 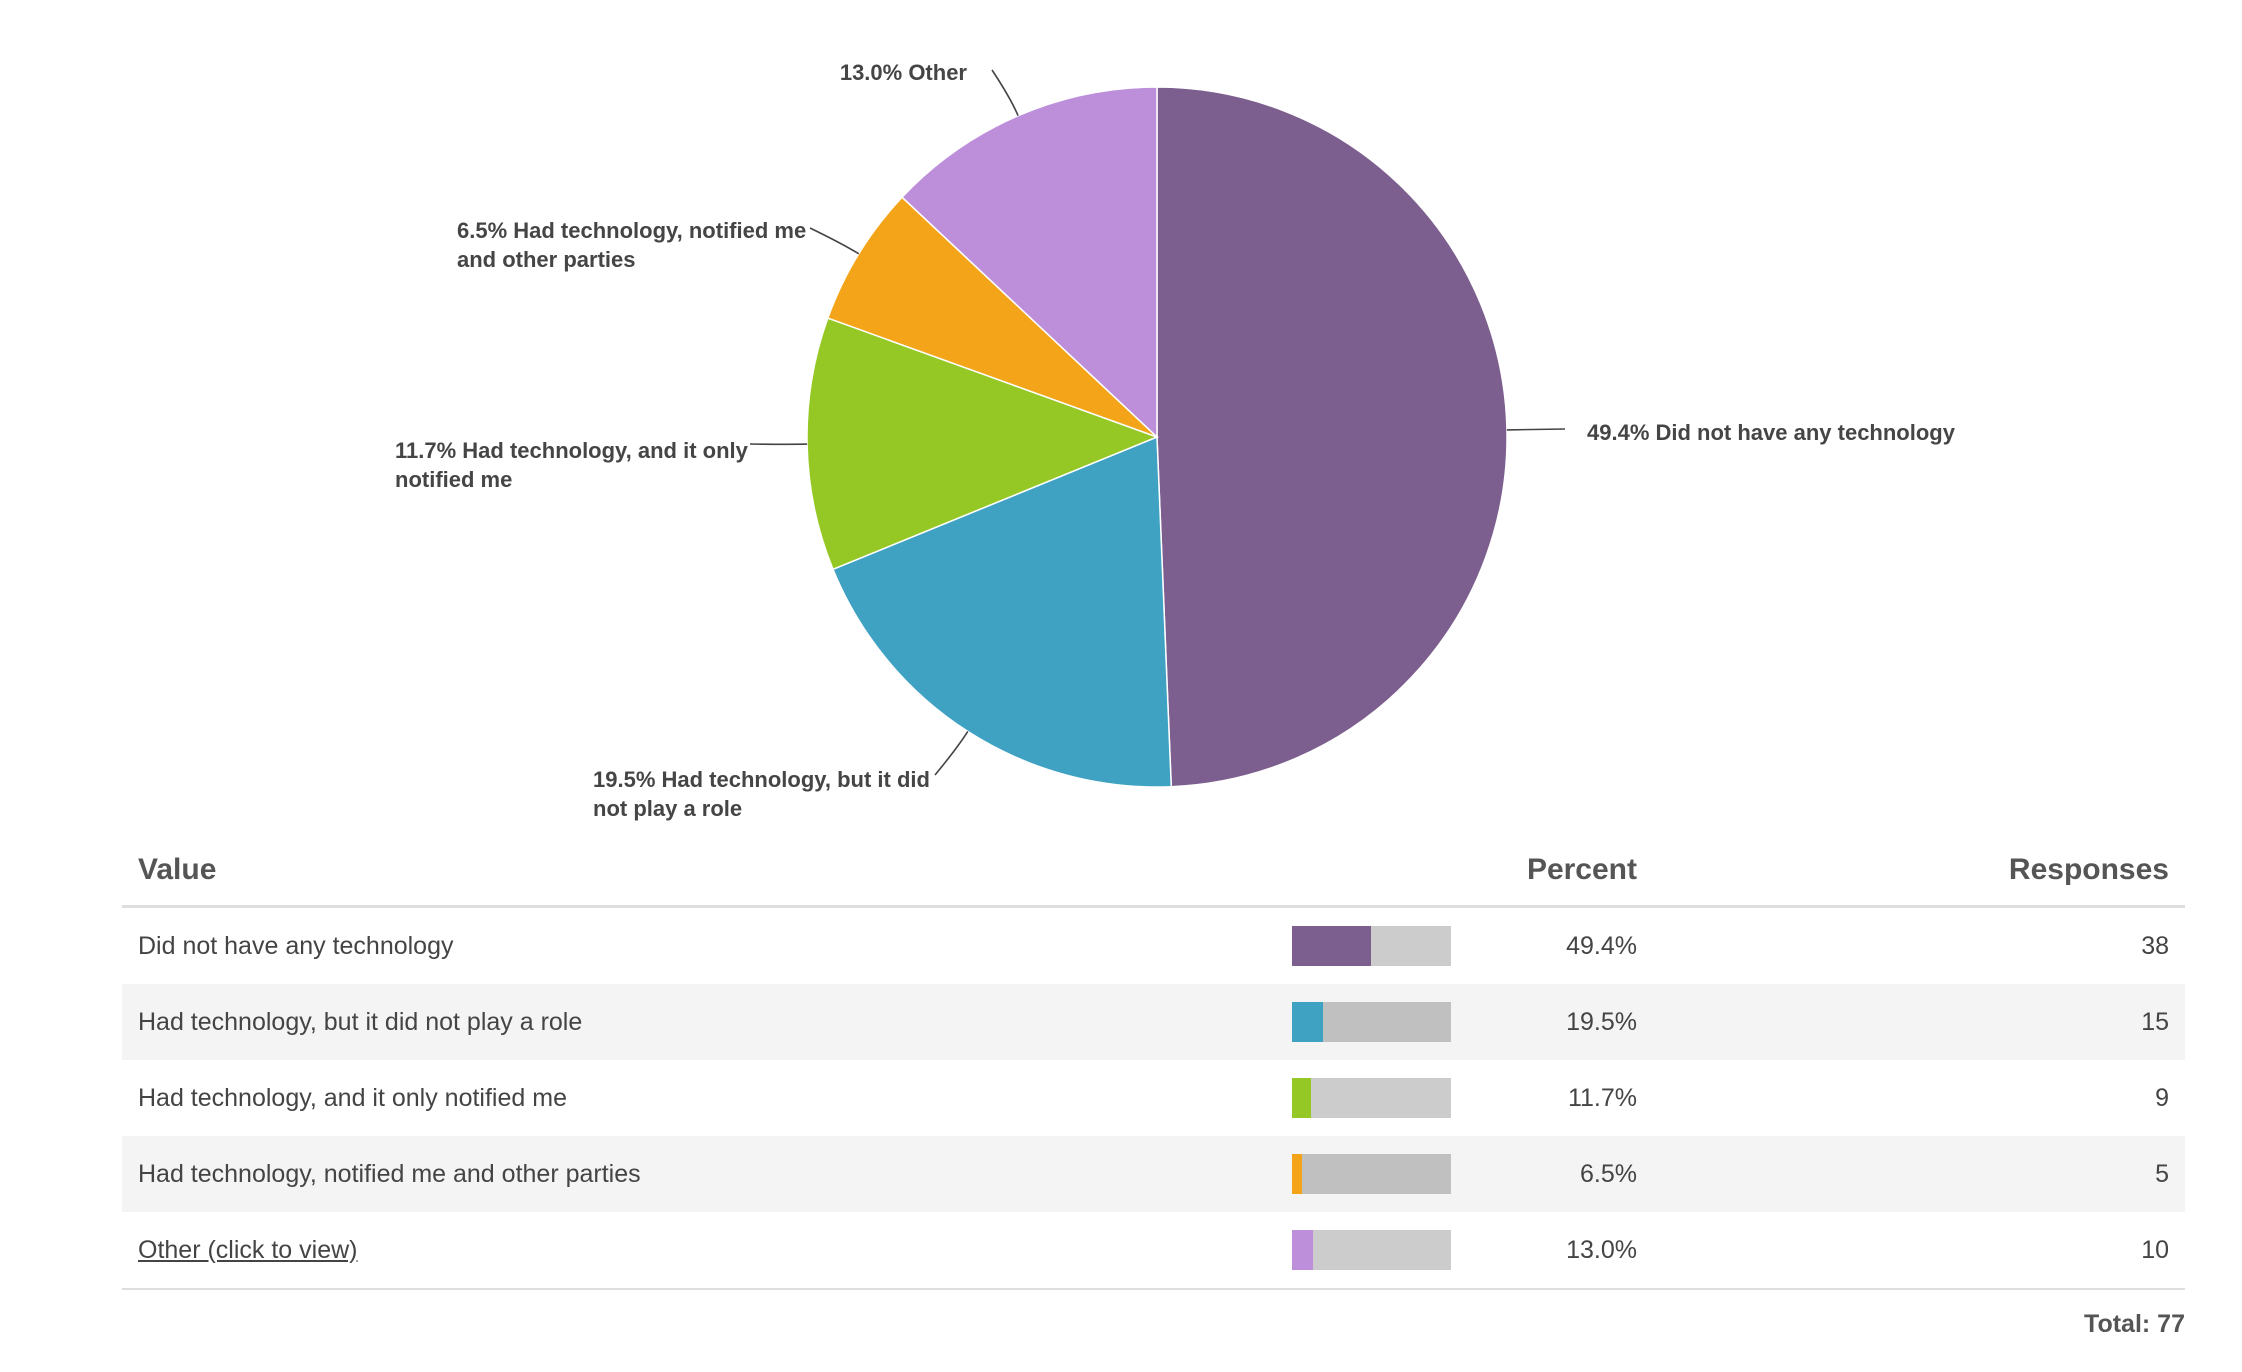 What do you see at coordinates (352, 1097) in the screenshot?
I see `row-value: Had technology, and it only notified me` at bounding box center [352, 1097].